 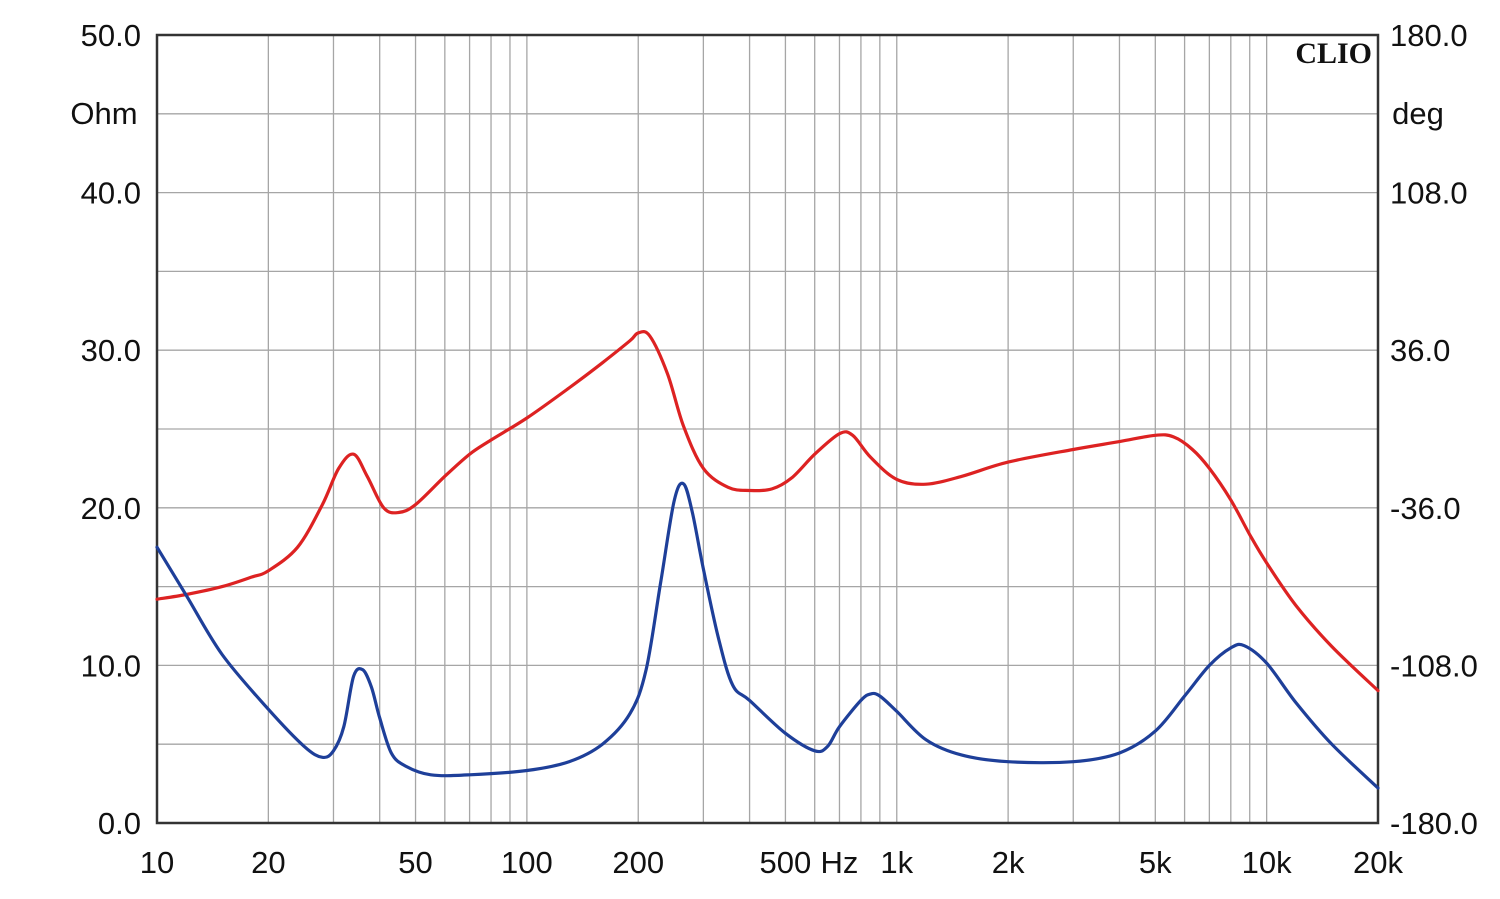 I want to click on x-axis-tick-label: 20, so click(x=268, y=862).